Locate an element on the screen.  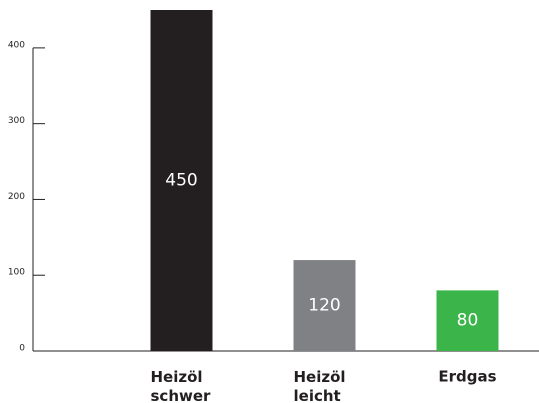
x-tick-label: Heizöl leicht is located at coordinates (320, 385).